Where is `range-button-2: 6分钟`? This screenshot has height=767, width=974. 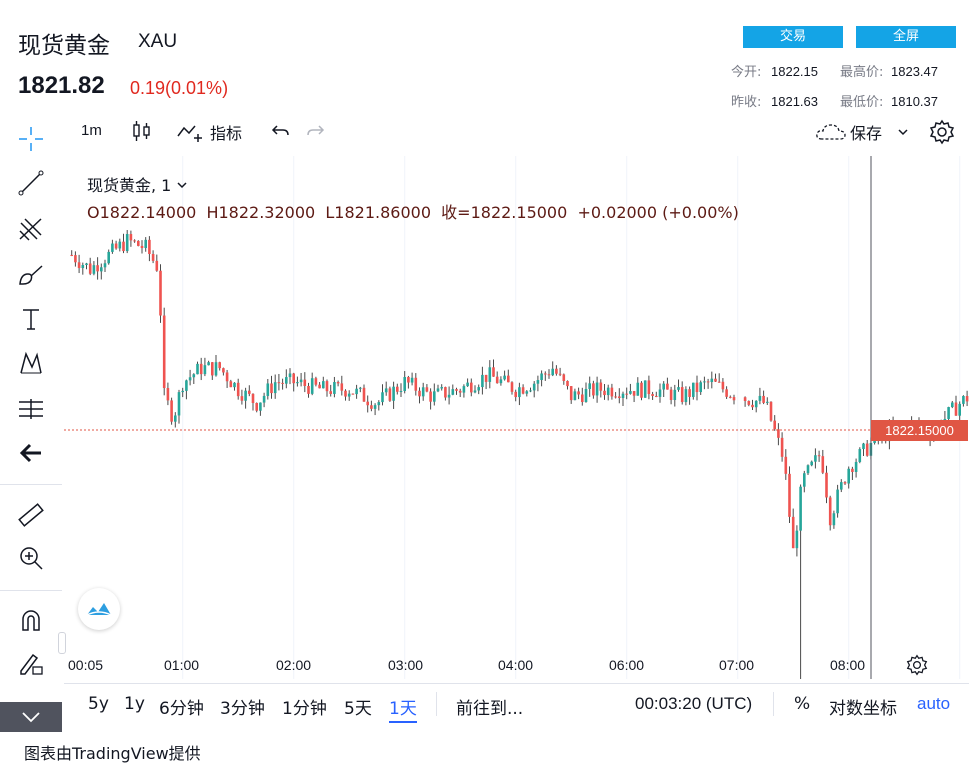 range-button-2: 6分钟 is located at coordinates (181, 709).